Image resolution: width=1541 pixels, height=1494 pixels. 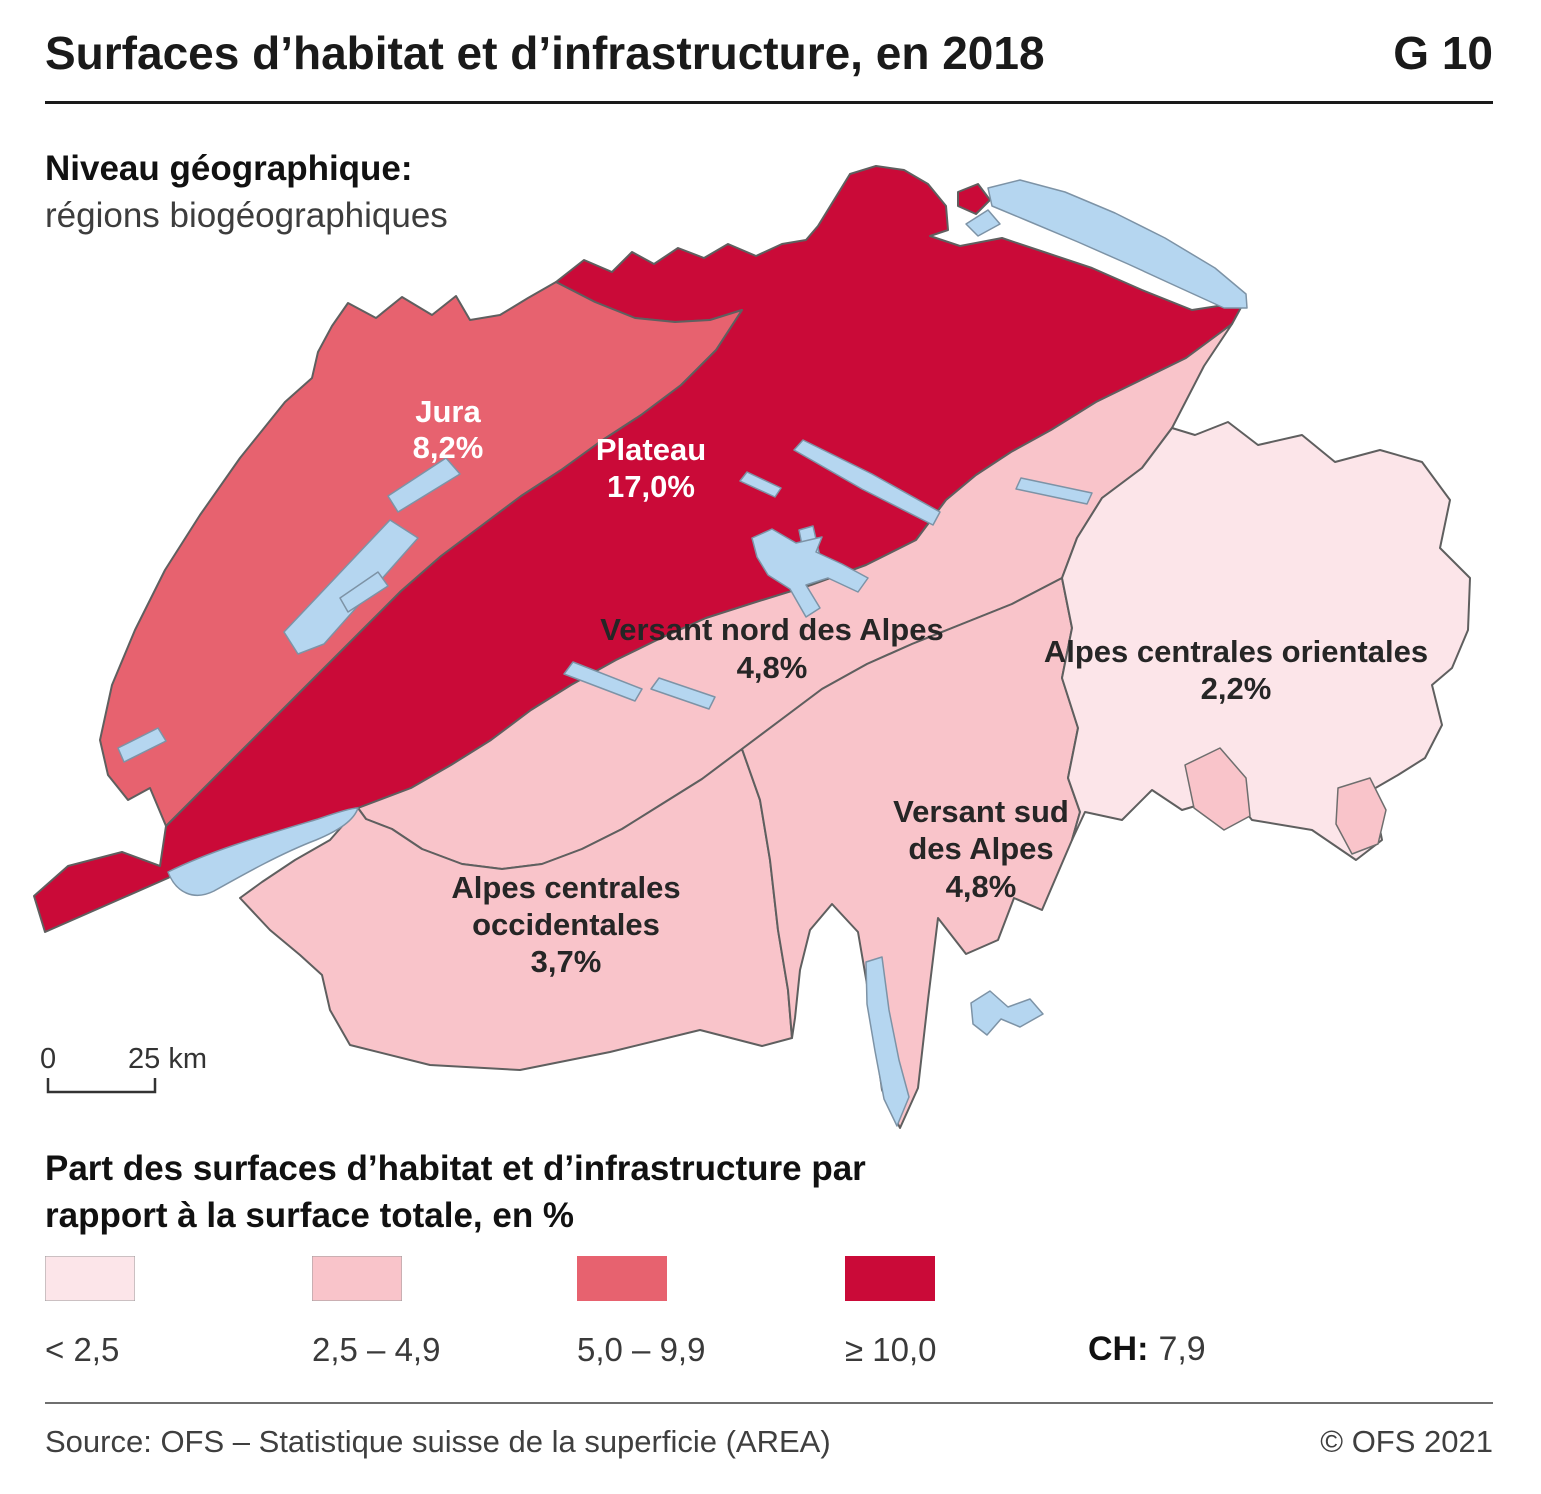 I want to click on legend-label-class2: 2,5 – 4,9, so click(x=376, y=1349).